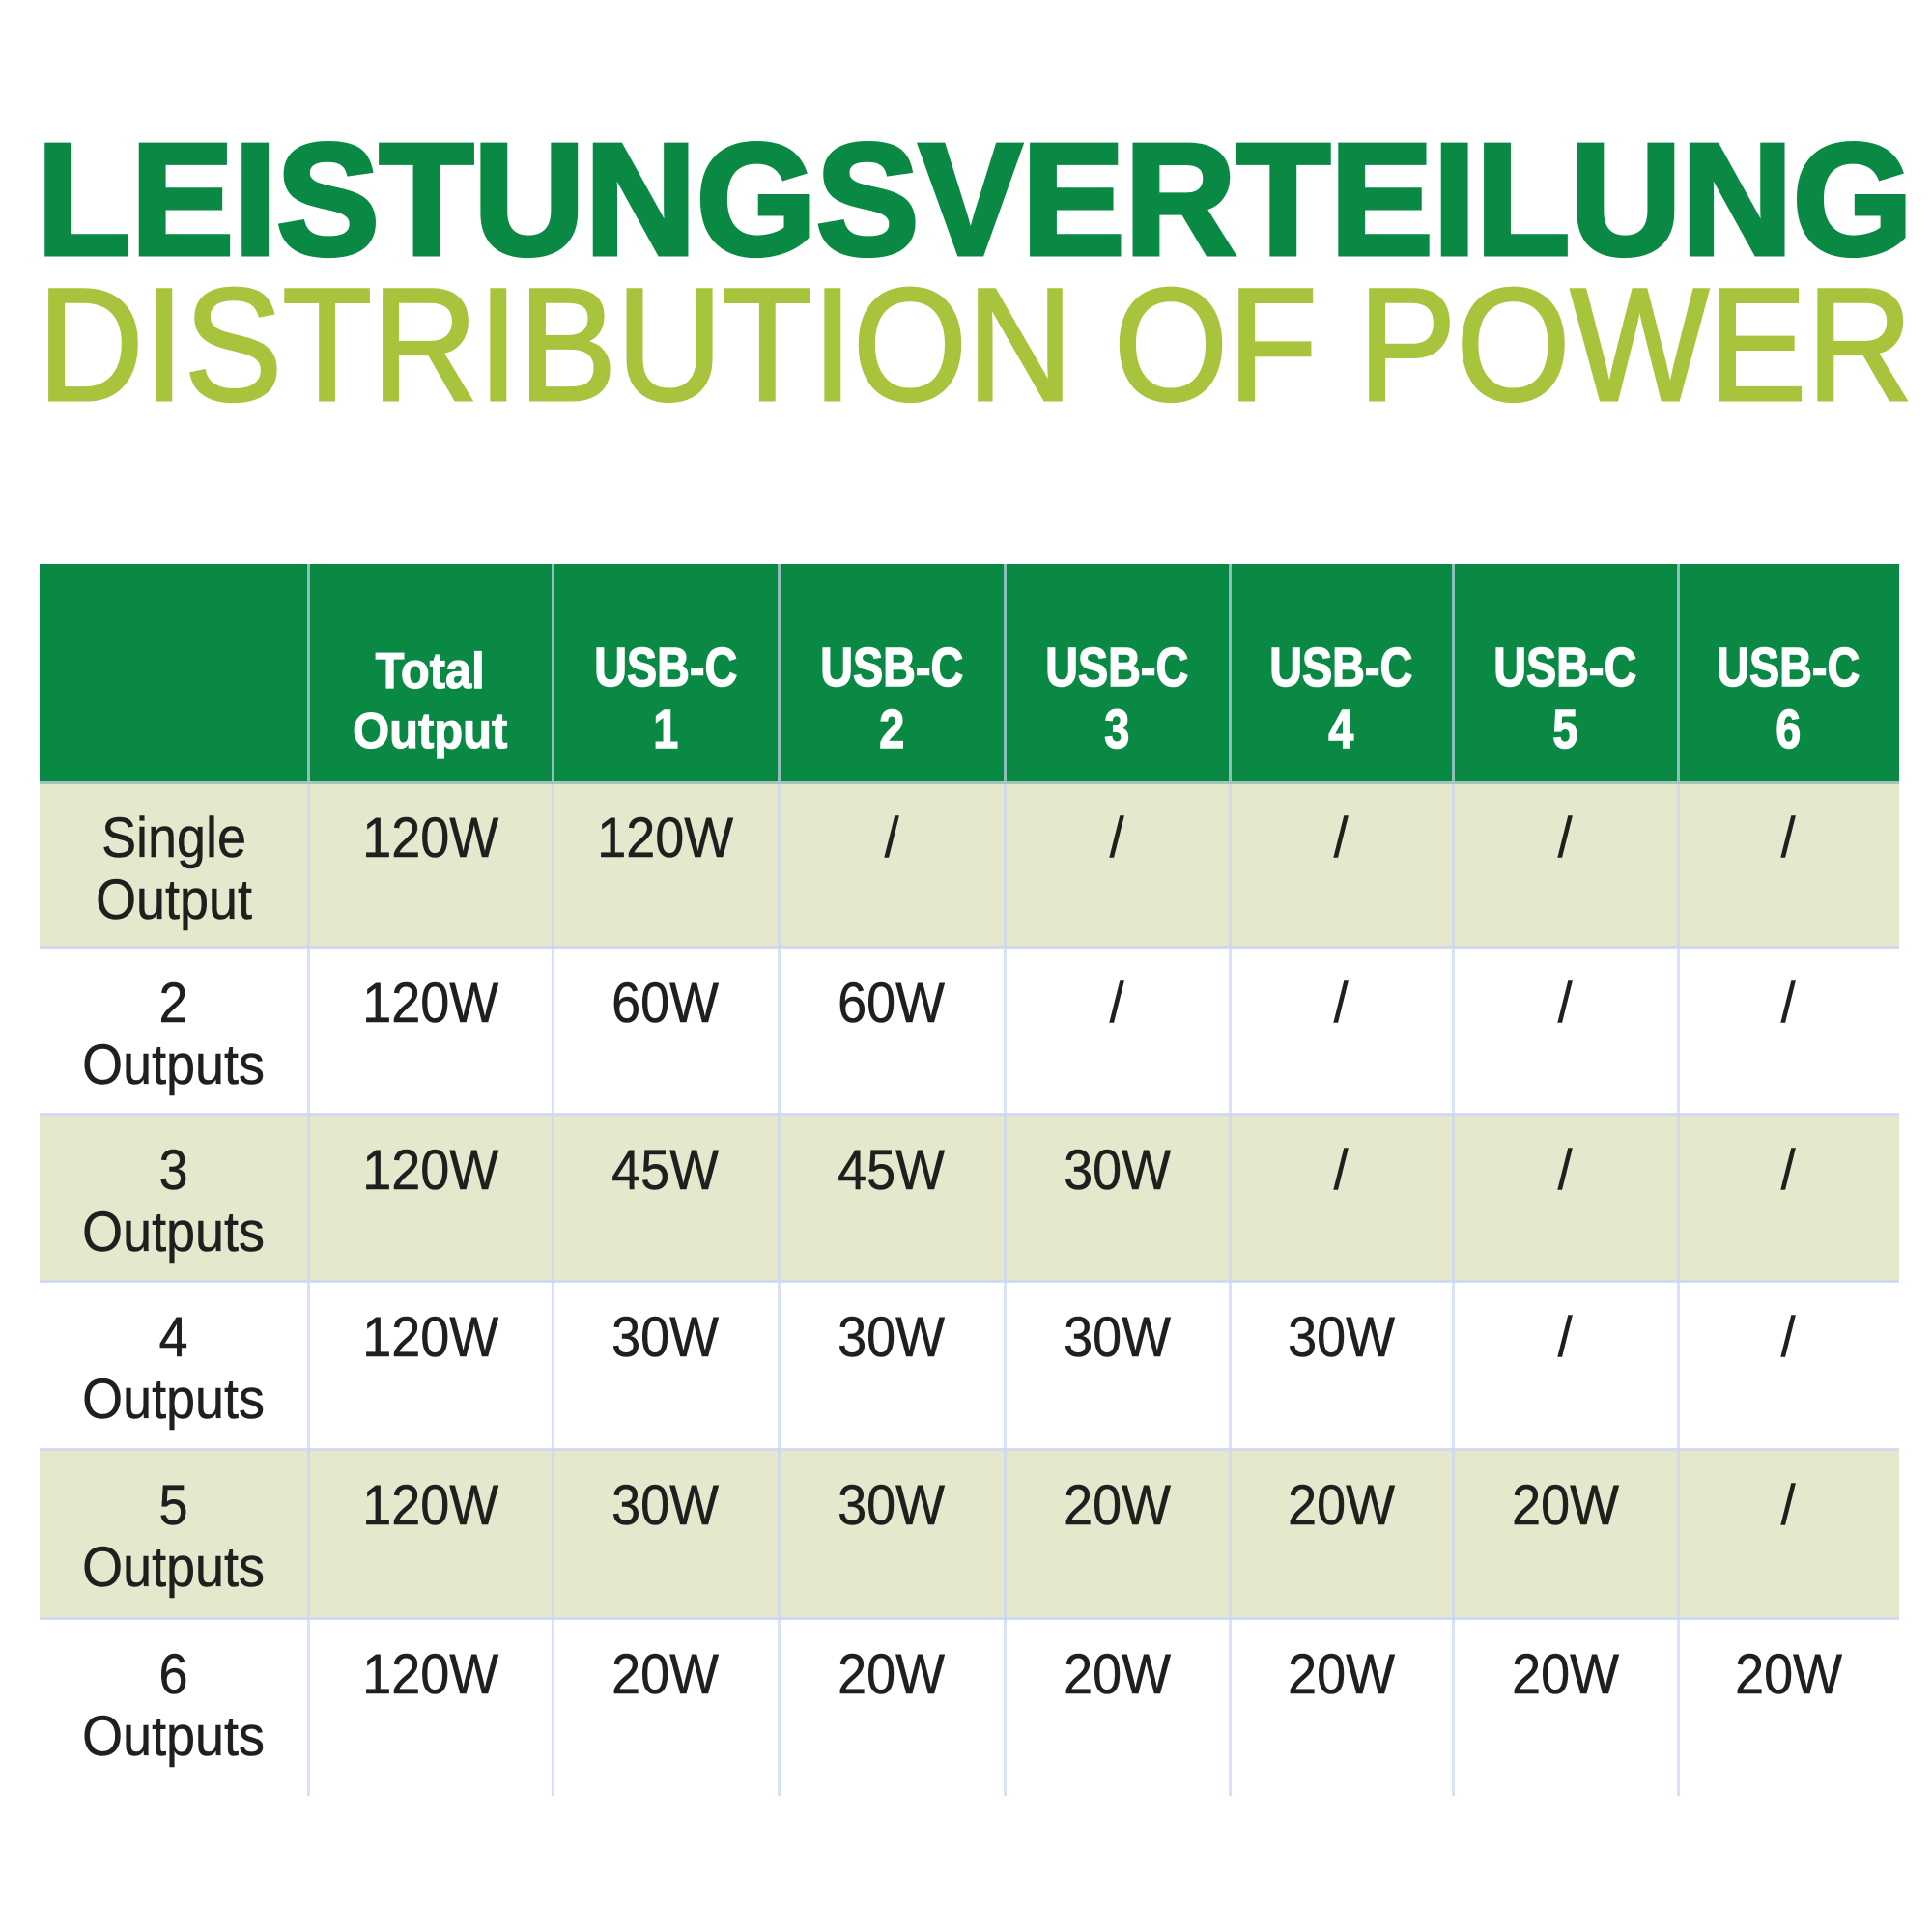  I want to click on svg-text: DISTRIBUTION OF POWER, so click(975, 345).